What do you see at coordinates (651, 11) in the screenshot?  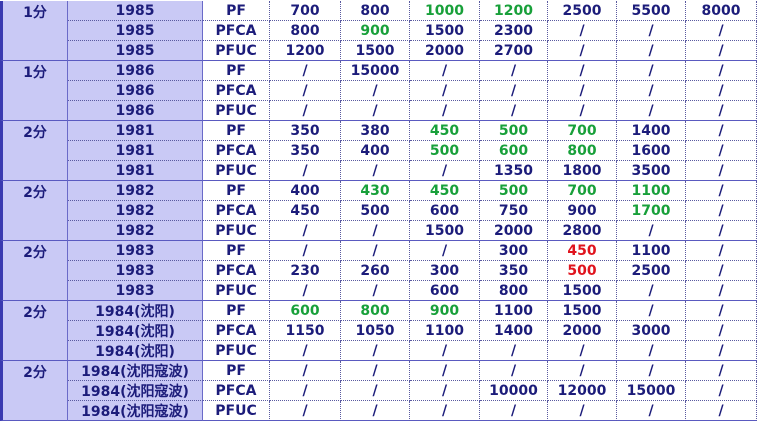 I see `price: 5500` at bounding box center [651, 11].